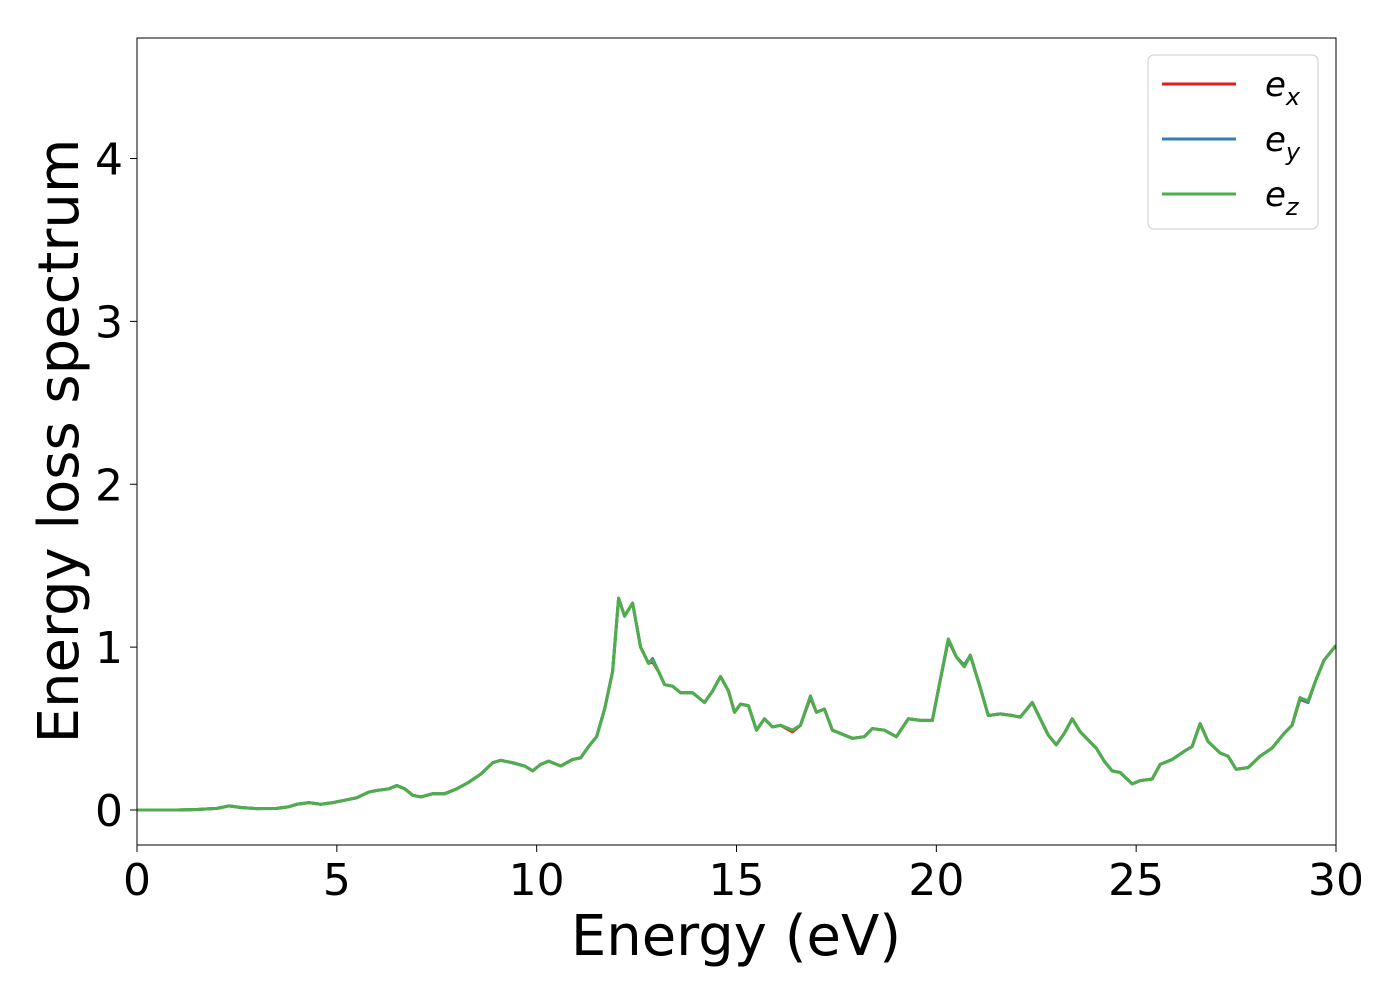 This screenshot has width=1400, height=1000. What do you see at coordinates (537, 880) in the screenshot?
I see `x-tick-label: 10` at bounding box center [537, 880].